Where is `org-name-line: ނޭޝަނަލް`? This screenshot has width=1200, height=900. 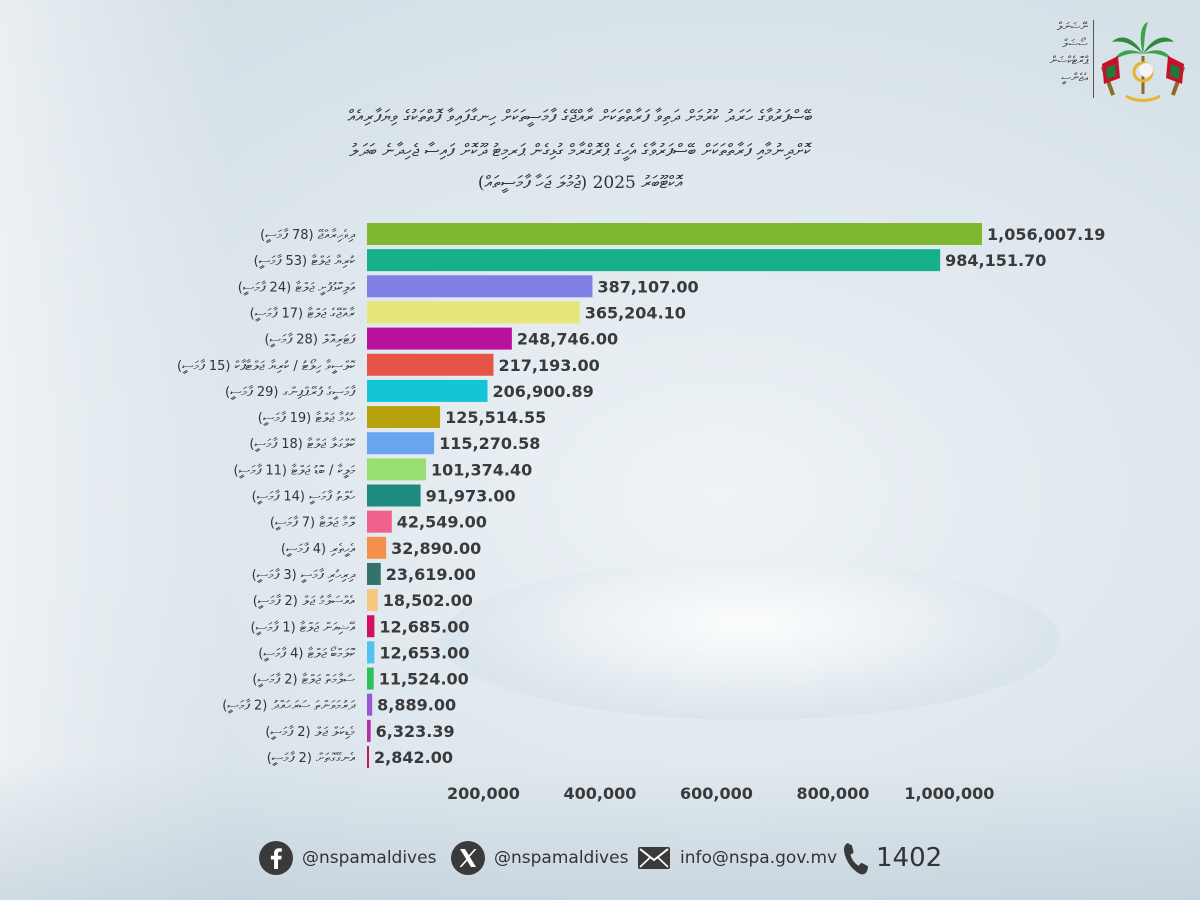
org-name-line: ނޭޝަނަލް is located at coordinates (1072, 26).